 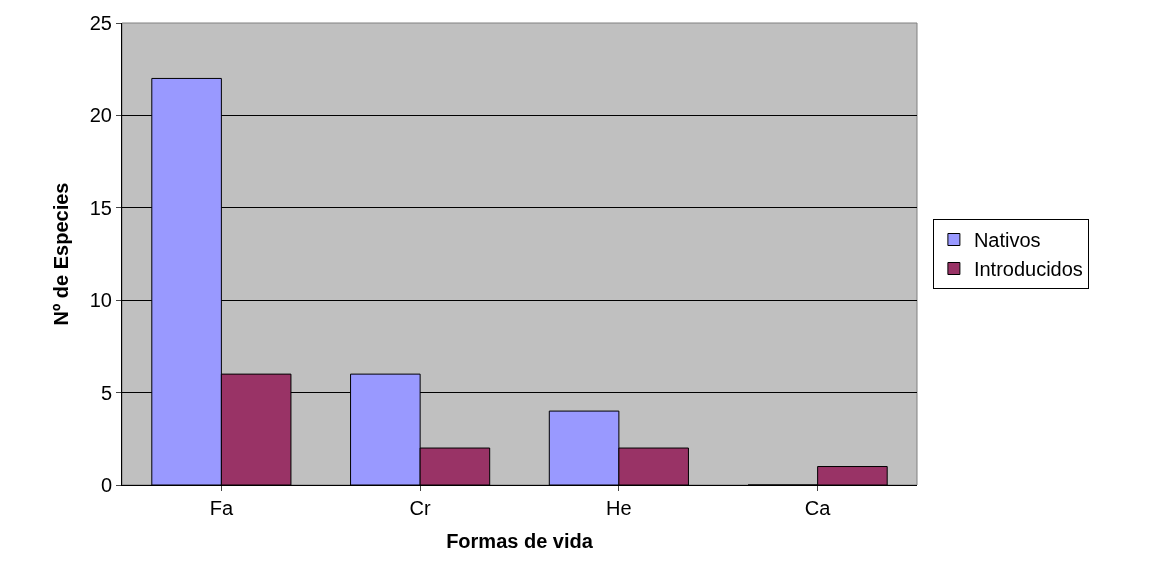 I want to click on y-tick-label: 10, so click(x=100, y=300).